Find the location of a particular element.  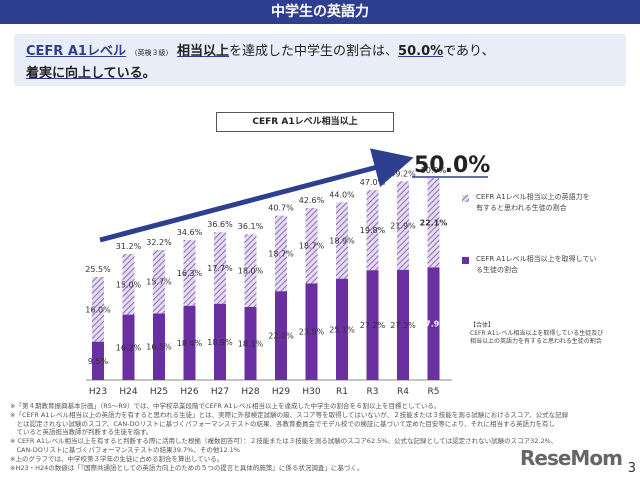

total-label: 47.0% is located at coordinates (373, 182).